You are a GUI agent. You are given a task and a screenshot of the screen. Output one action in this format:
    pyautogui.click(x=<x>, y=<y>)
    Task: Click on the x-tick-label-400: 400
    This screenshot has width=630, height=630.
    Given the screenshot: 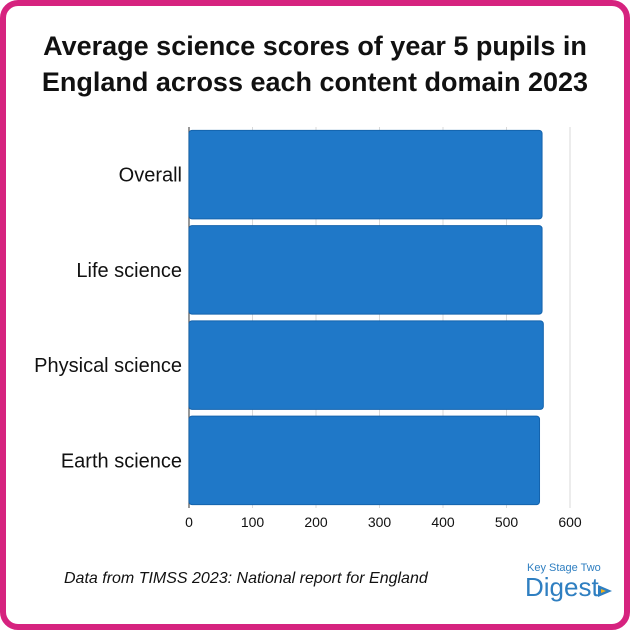 What is the action you would take?
    pyautogui.click(x=443, y=522)
    